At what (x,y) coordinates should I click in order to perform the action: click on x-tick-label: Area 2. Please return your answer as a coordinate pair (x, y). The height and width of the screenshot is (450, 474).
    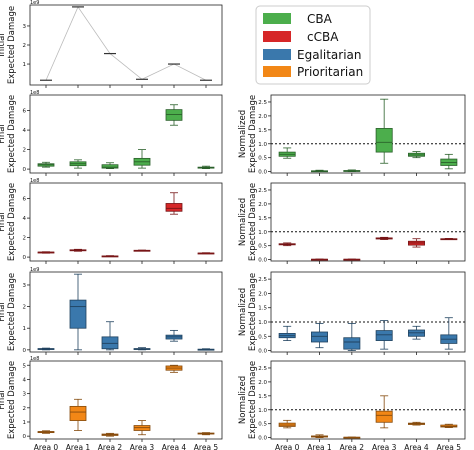
    Looking at the image, I should click on (110, 446).